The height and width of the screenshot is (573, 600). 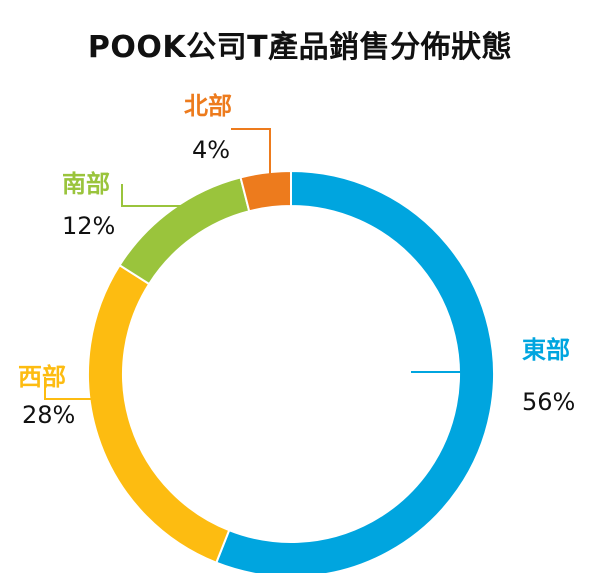 I want to click on slice-value-2: 28%, so click(x=48, y=415).